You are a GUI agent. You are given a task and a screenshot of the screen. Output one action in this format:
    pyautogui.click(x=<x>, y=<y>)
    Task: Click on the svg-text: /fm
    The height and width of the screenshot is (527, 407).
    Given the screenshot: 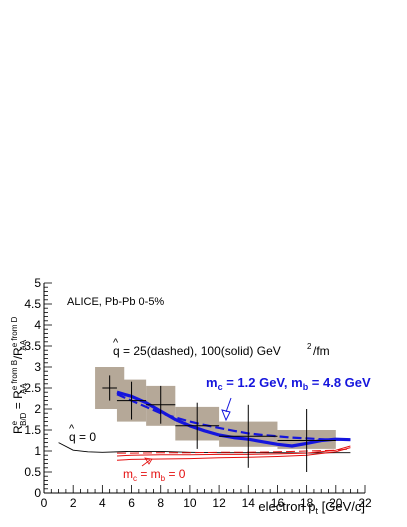 What is the action you would take?
    pyautogui.click(x=321, y=351)
    